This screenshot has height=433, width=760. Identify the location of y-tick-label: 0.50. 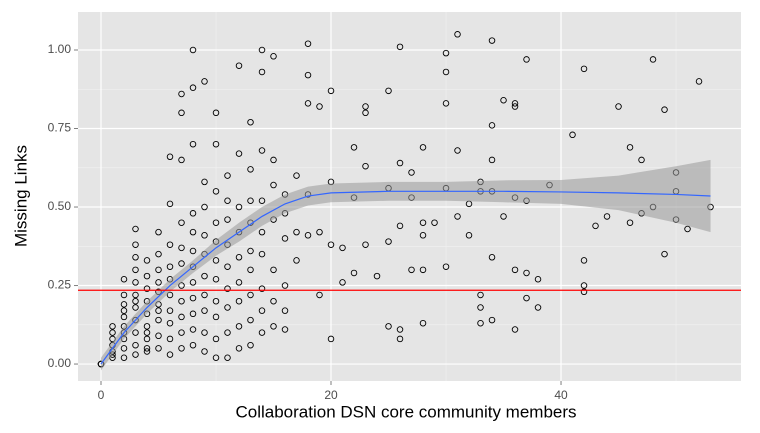
(60, 206).